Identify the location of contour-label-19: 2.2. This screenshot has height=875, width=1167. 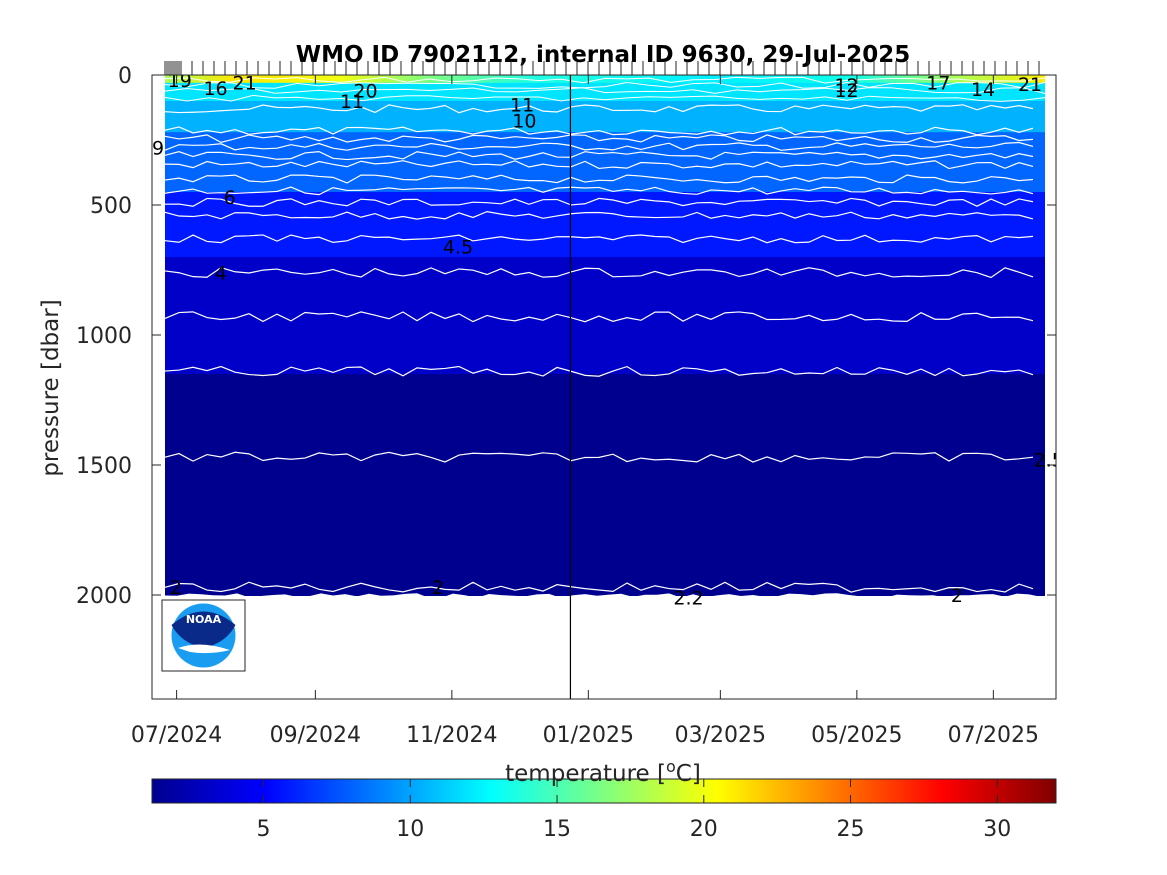
(688, 598).